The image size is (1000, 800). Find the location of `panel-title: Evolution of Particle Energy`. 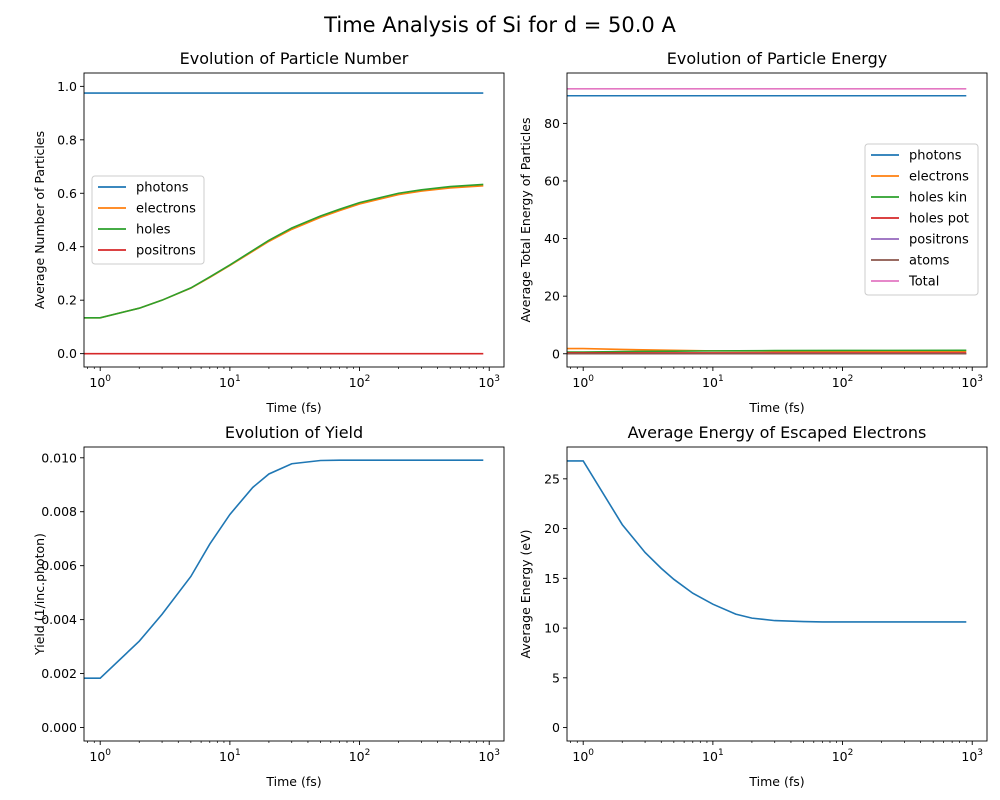

panel-title: Evolution of Particle Energy is located at coordinates (777, 58).